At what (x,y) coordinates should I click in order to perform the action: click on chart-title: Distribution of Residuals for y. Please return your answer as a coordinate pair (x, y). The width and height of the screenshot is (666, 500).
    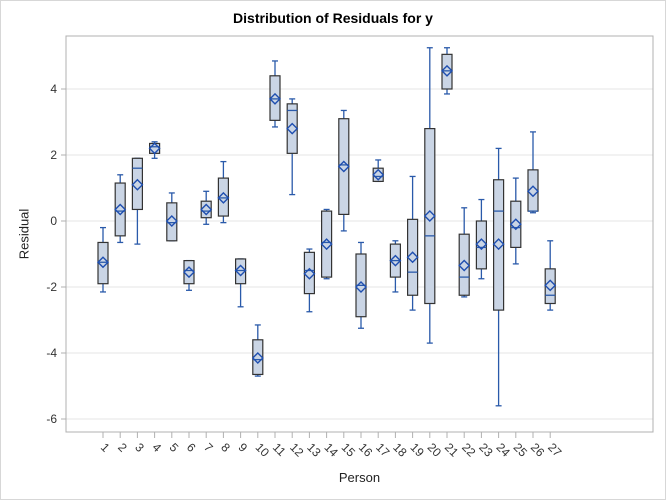
    Looking at the image, I should click on (333, 18).